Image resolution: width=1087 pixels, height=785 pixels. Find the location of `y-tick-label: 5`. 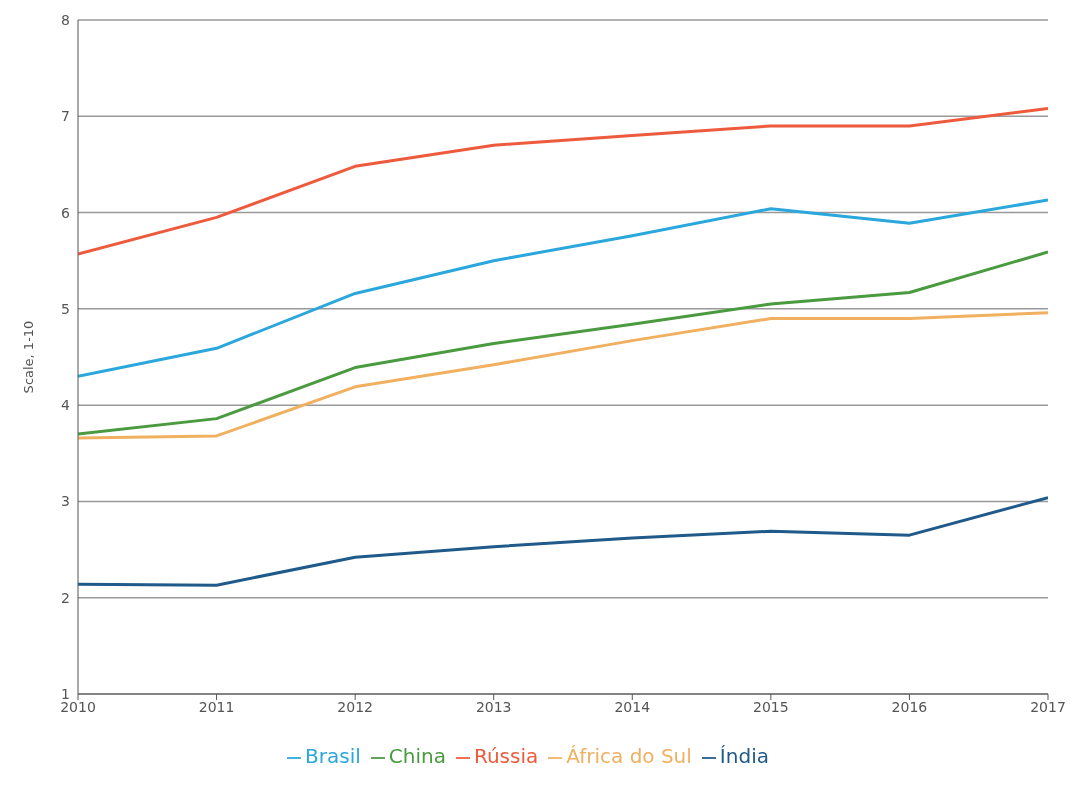

y-tick-label: 5 is located at coordinates (65, 308).